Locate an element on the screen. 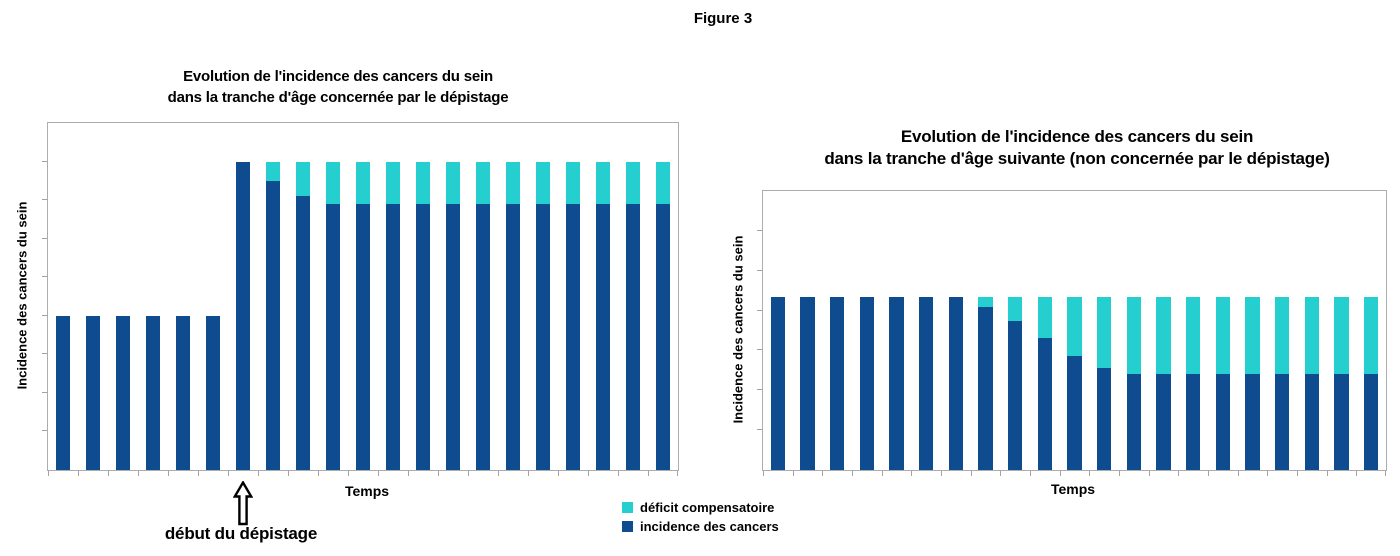 The height and width of the screenshot is (556, 1400). left-x-axis-label: Temps is located at coordinates (367, 491).